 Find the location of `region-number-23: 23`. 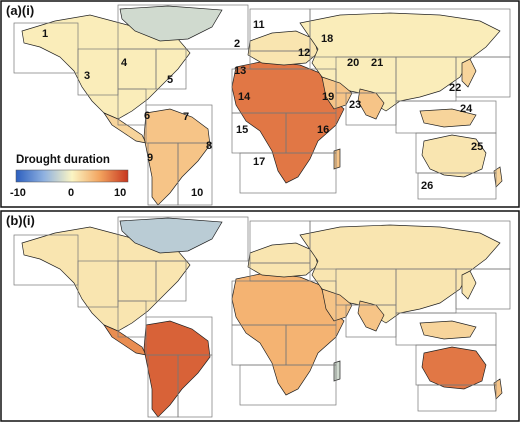

region-number-23: 23 is located at coordinates (355, 105).